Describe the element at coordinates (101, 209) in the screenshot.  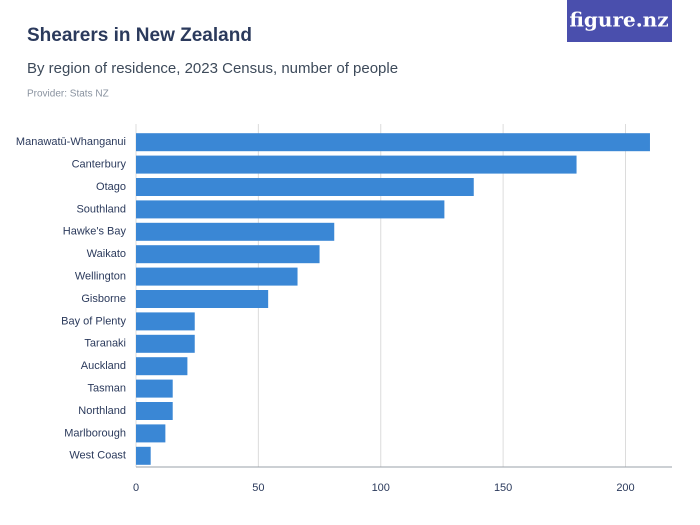
I see `y-tick-label: Southland` at that location.